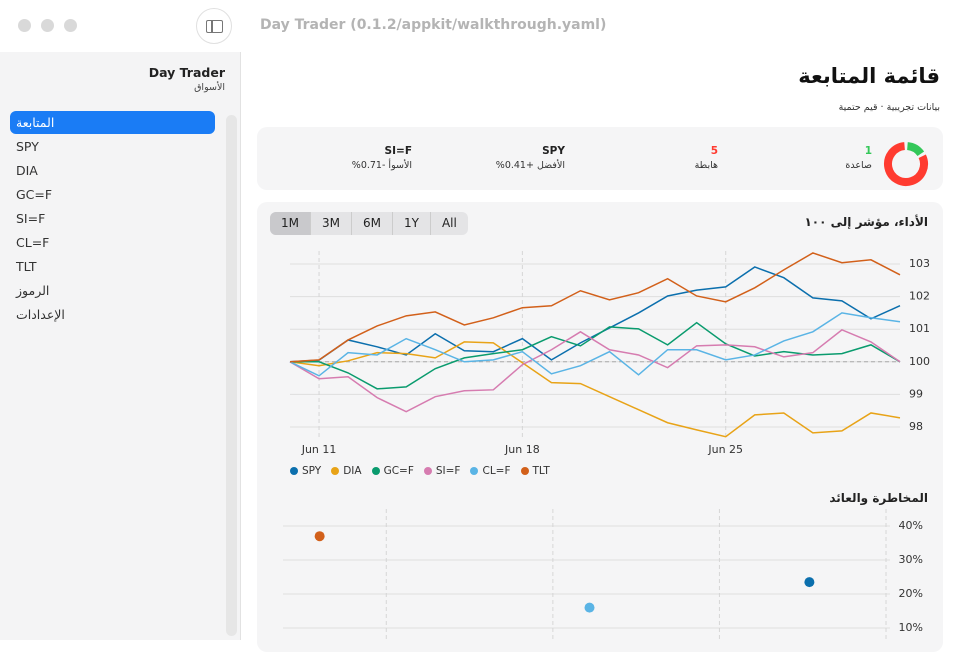  I want to click on worst-symbol: SI=F, so click(398, 151).